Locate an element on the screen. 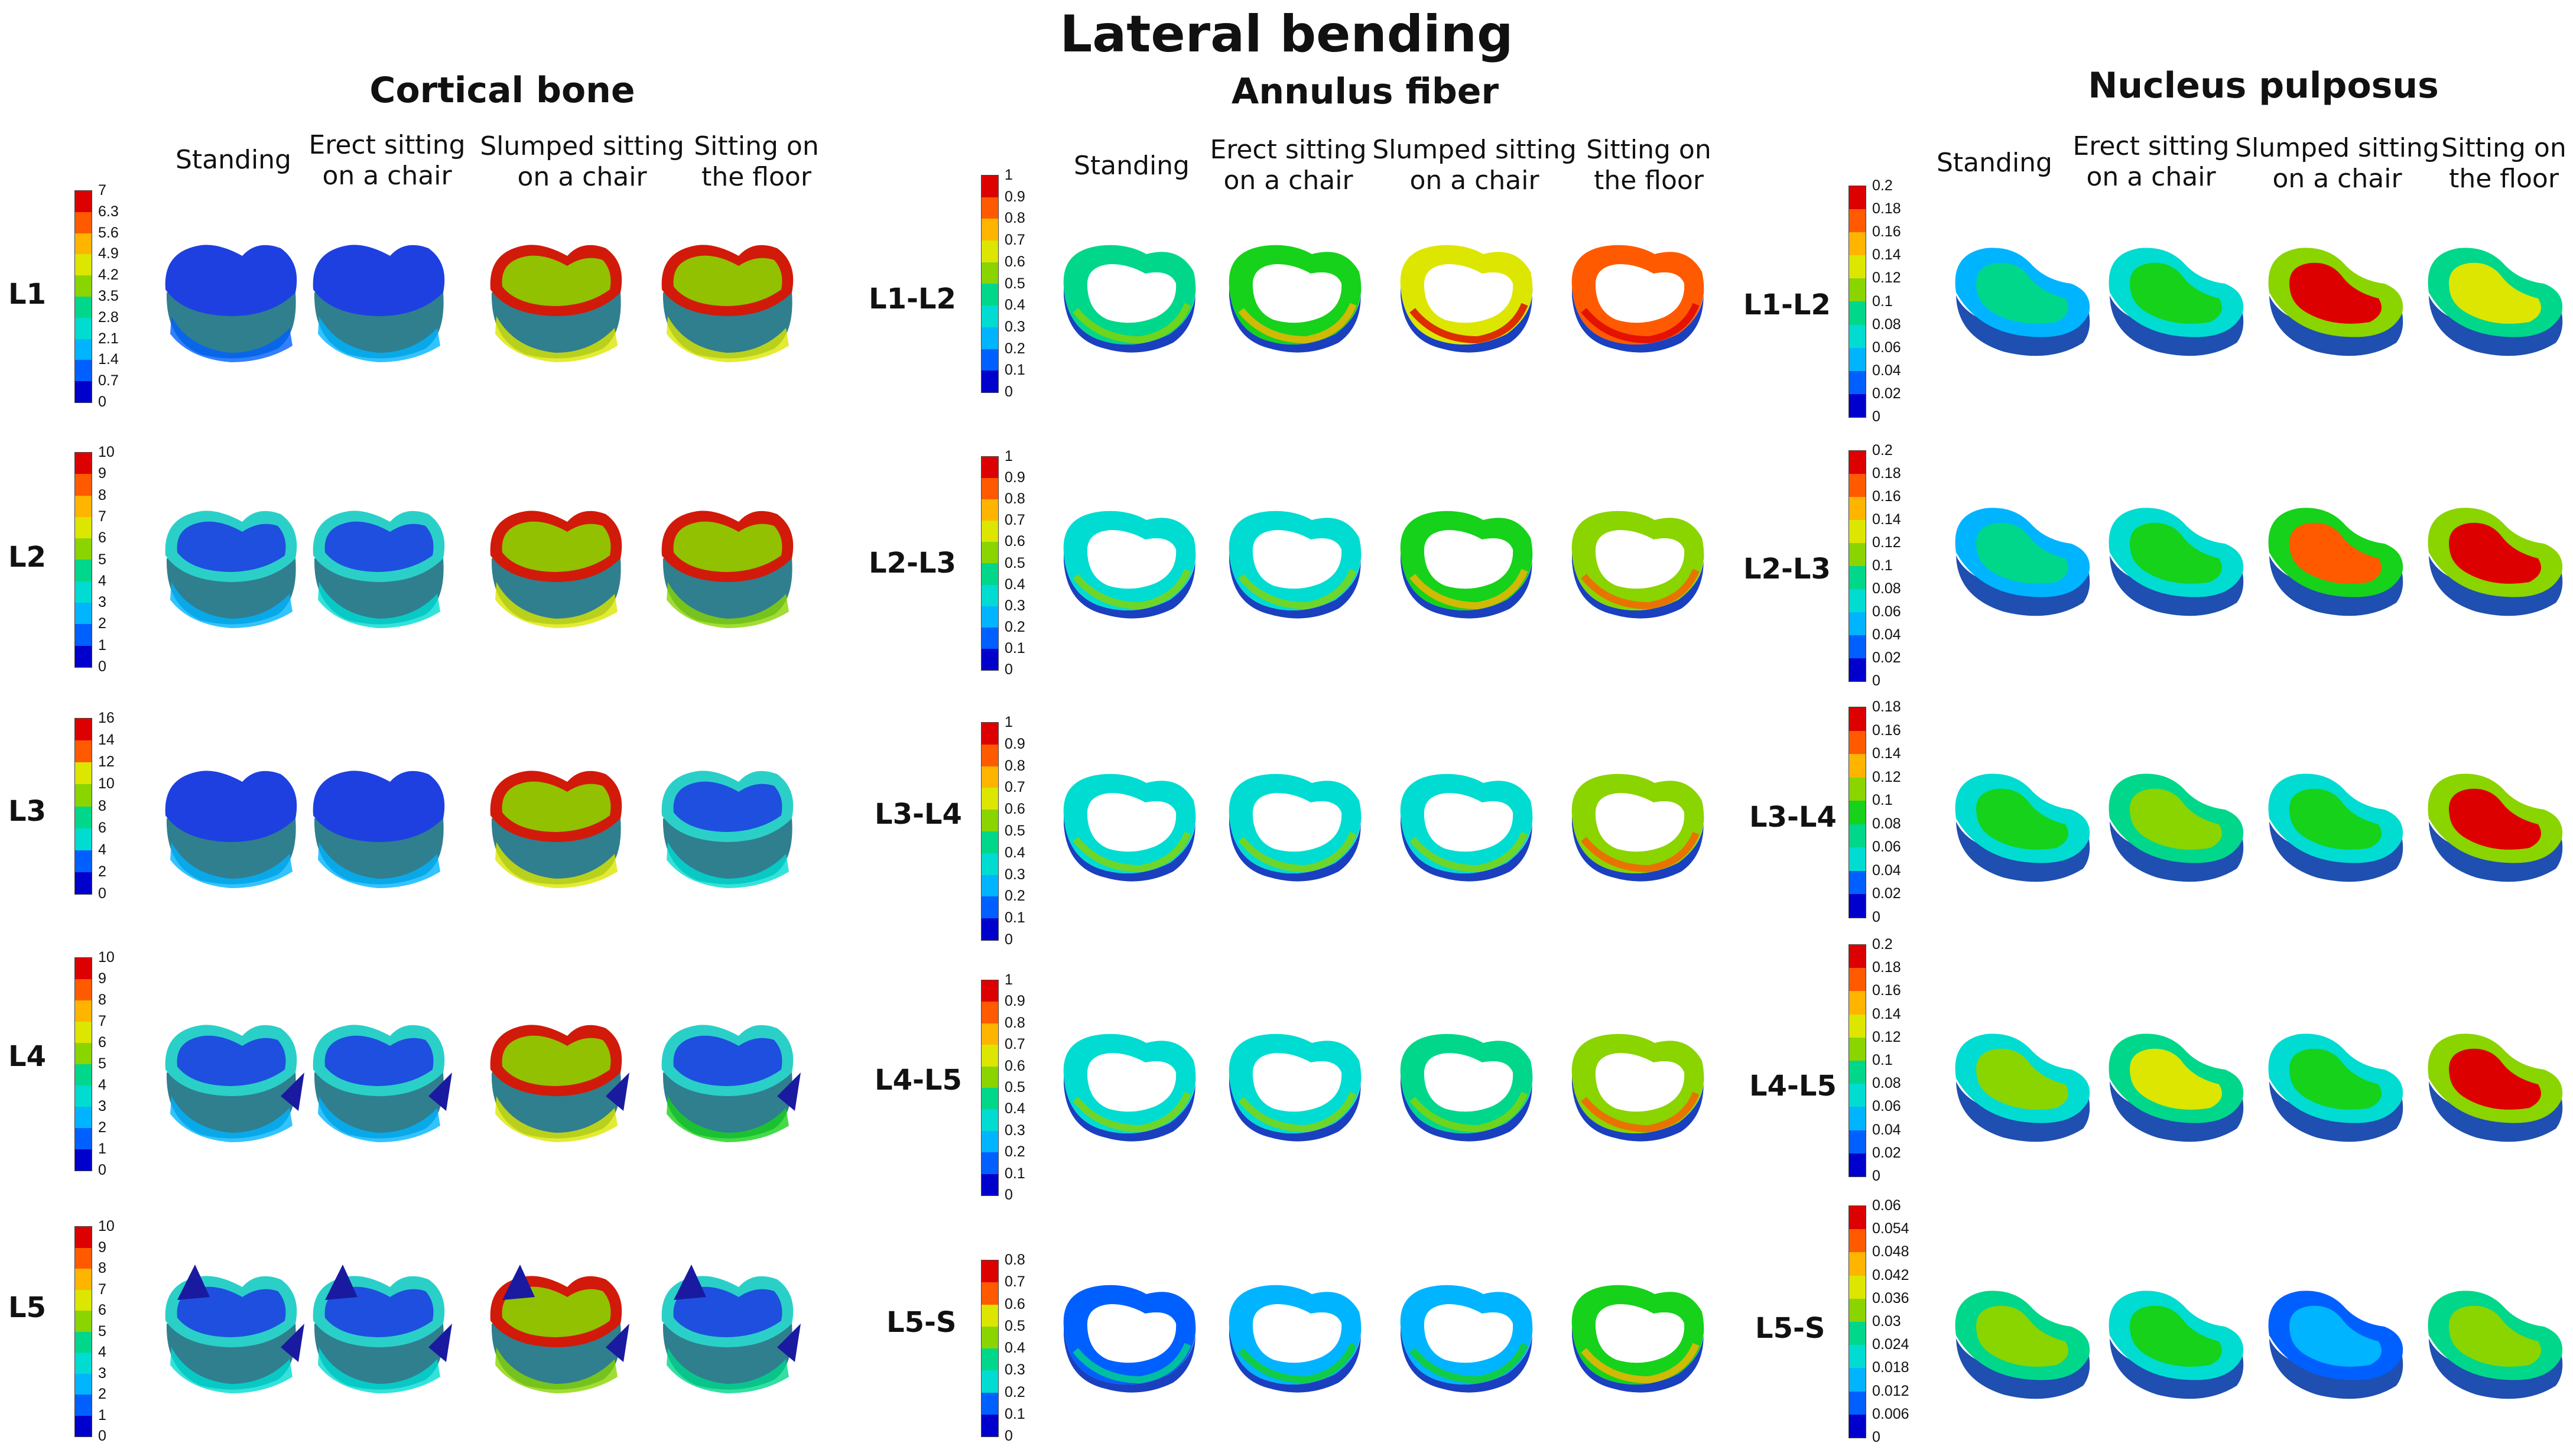 The image size is (2573, 1456). colorbar-tick-label: 5 is located at coordinates (102, 559).